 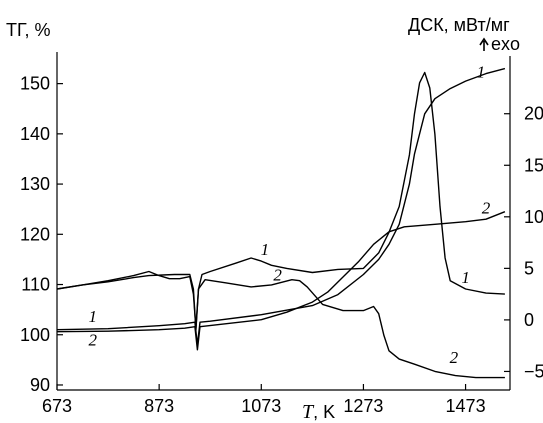 What do you see at coordinates (261, 406) in the screenshot?
I see `x-tick-label: 1073` at bounding box center [261, 406].